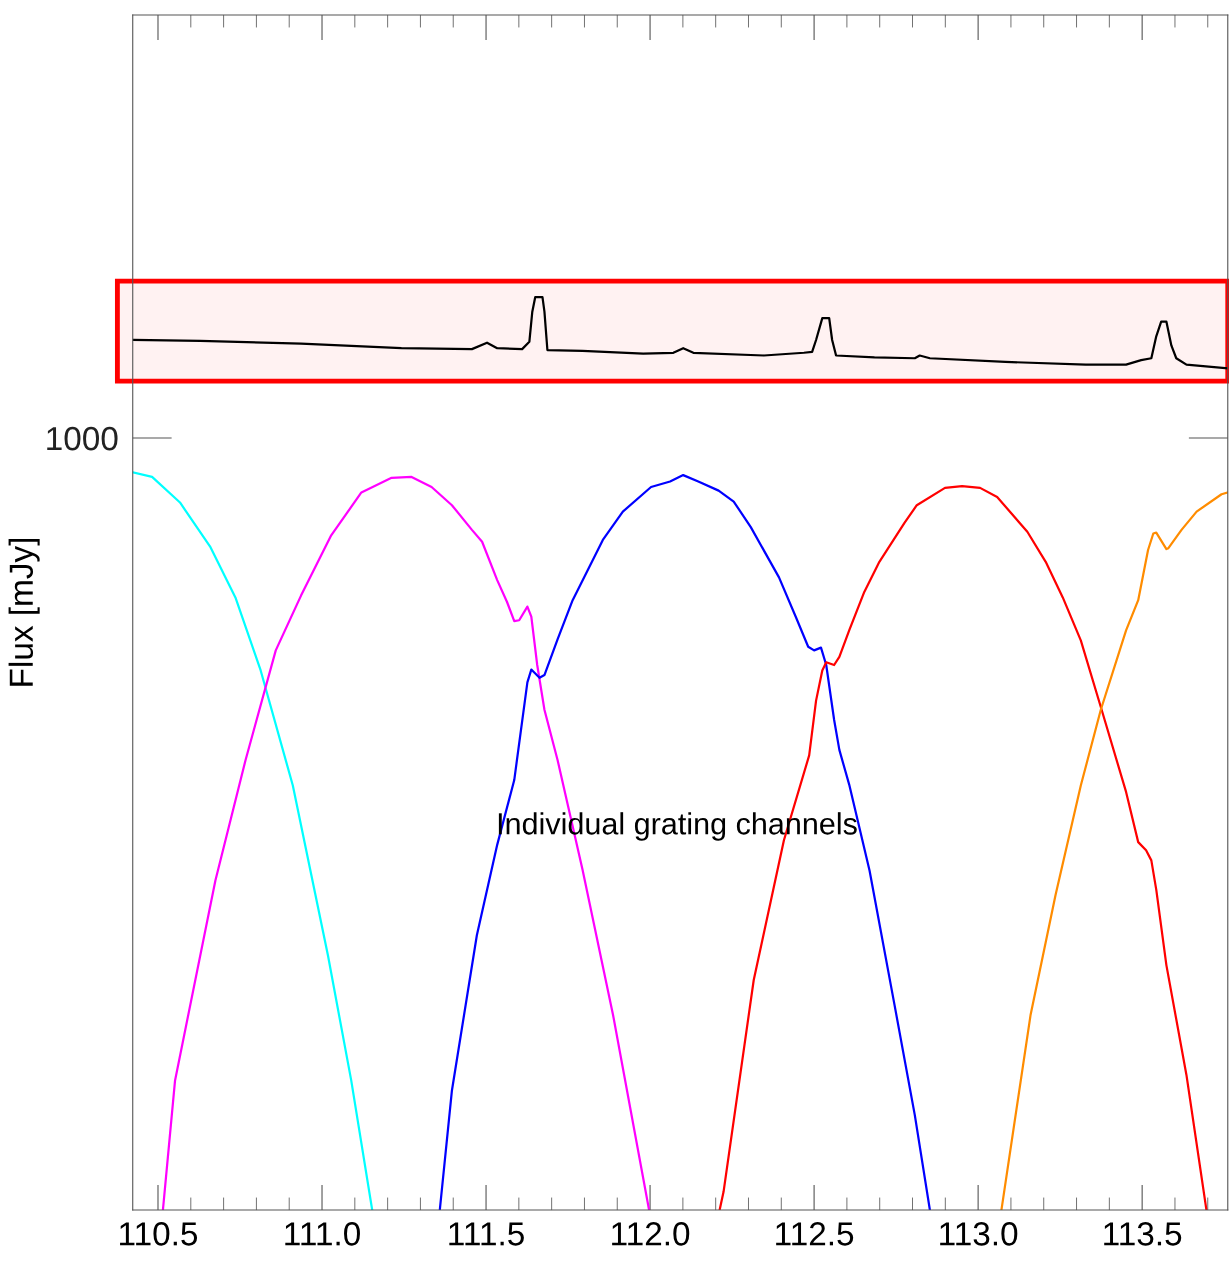 The image size is (1229, 1268). I want to click on x-tick-label: 110.5, so click(159, 1234).